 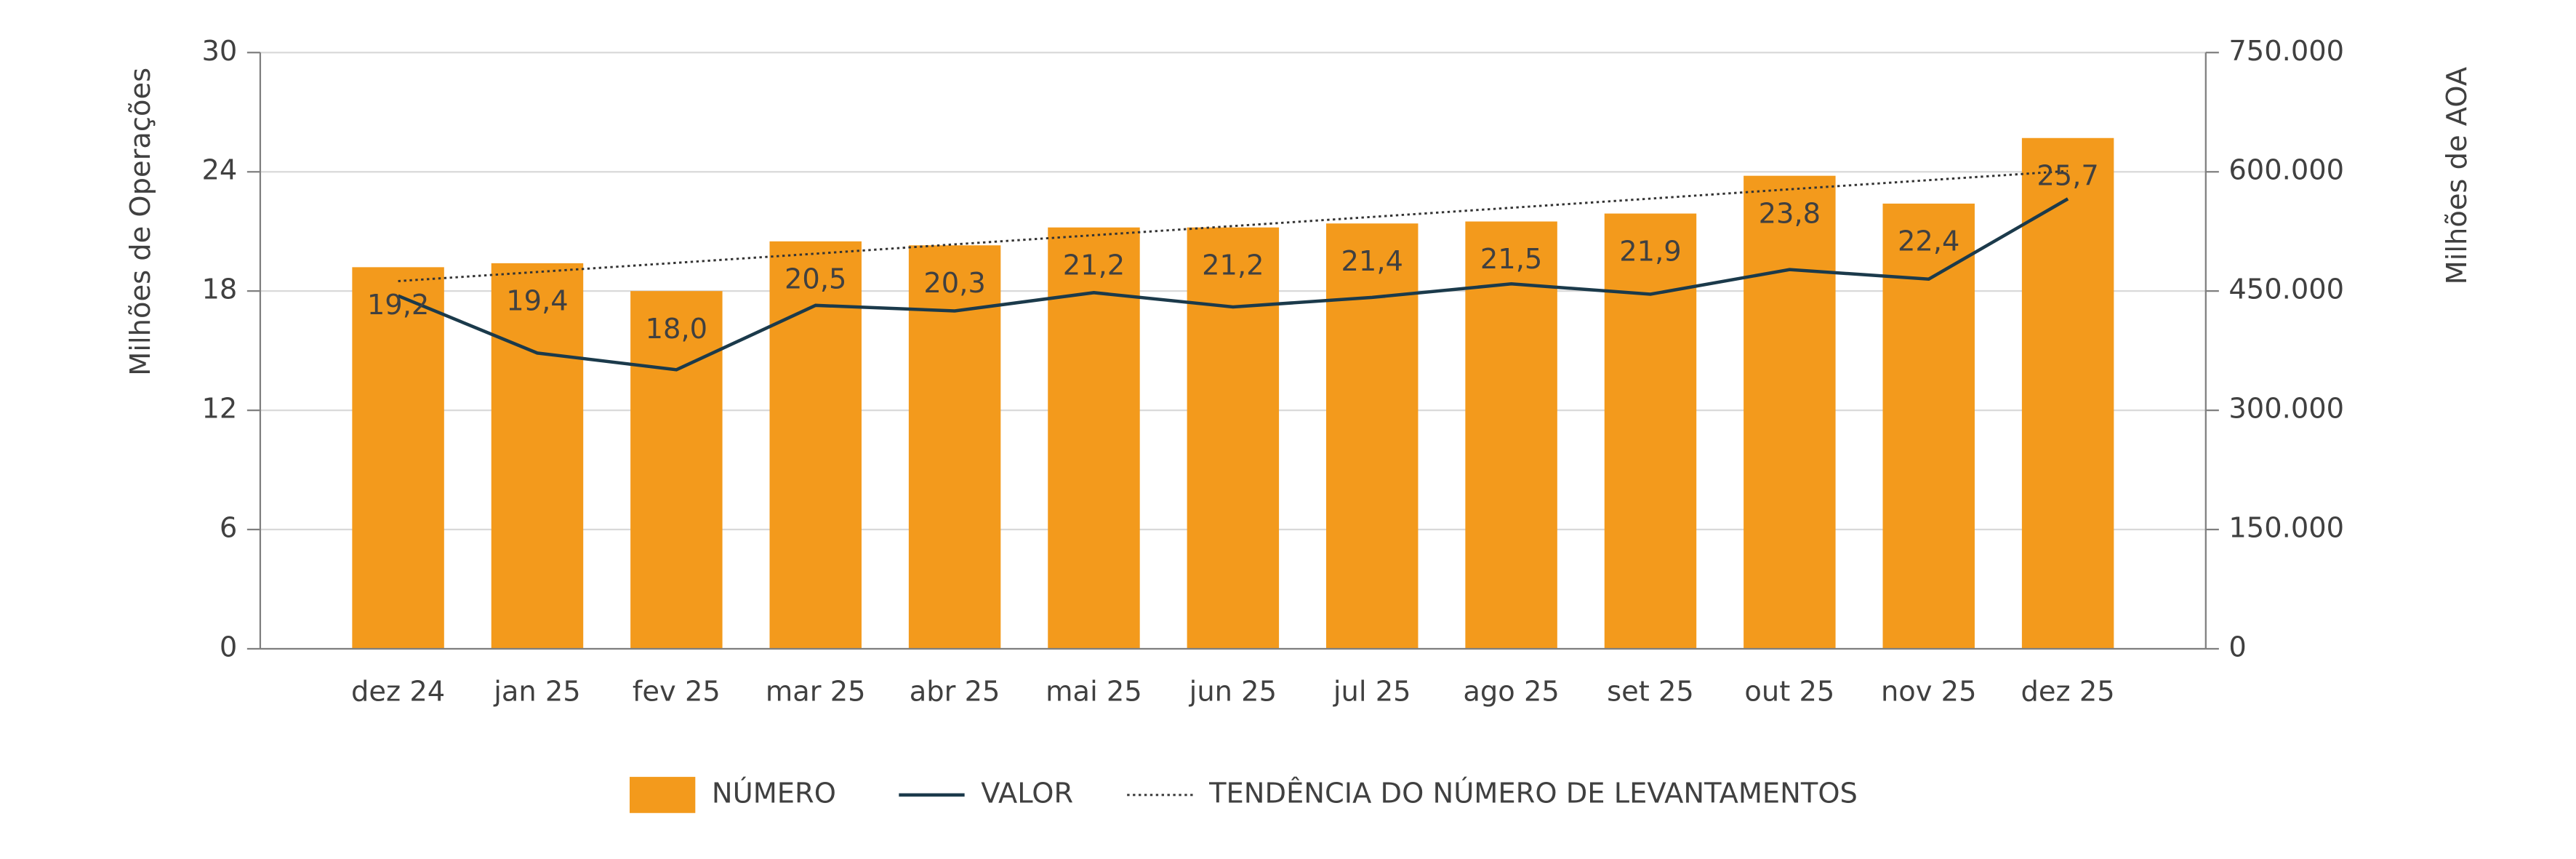 What do you see at coordinates (2286, 51) in the screenshot?
I see `y2-tick-label: 750.000` at bounding box center [2286, 51].